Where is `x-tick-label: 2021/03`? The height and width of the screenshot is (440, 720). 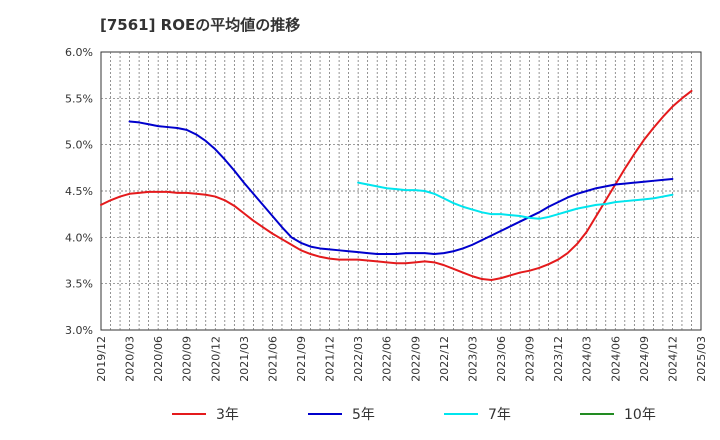
x-tick-label: 2021/03 is located at coordinates (244, 359).